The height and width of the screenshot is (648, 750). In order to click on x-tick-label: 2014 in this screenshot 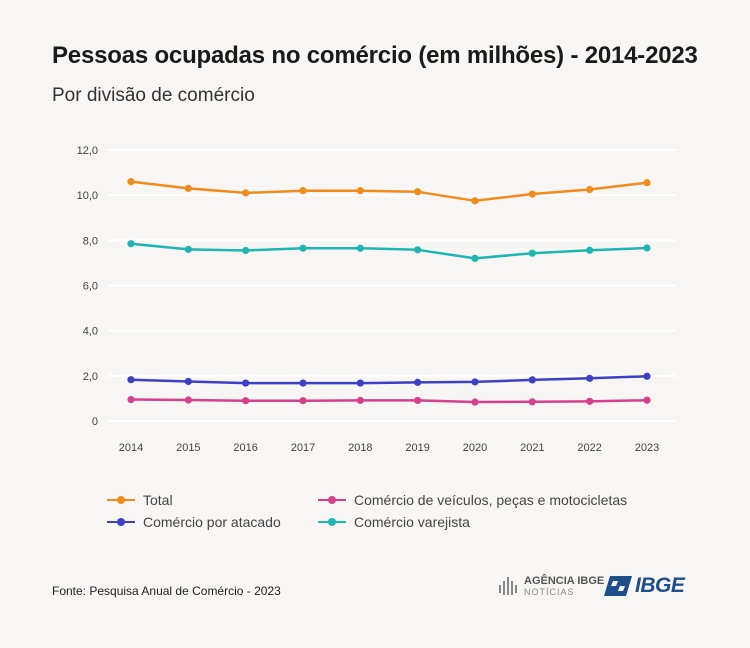, I will do `click(131, 448)`.